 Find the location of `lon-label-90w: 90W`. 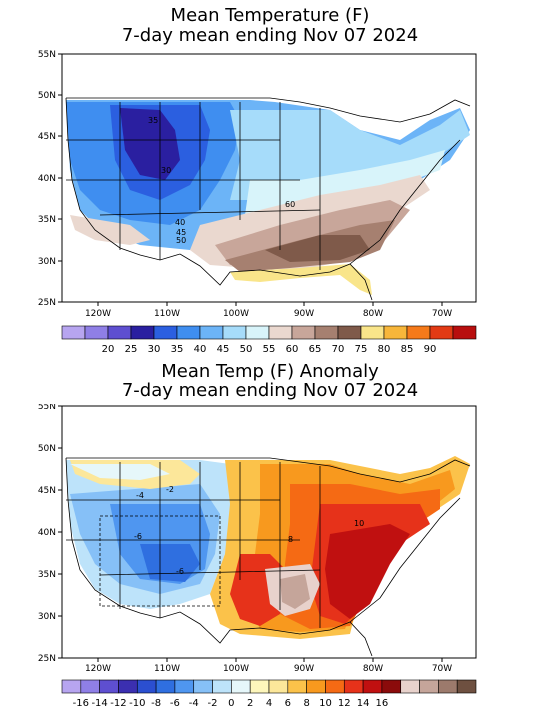

lon-label-90w: 90W is located at coordinates (304, 314).